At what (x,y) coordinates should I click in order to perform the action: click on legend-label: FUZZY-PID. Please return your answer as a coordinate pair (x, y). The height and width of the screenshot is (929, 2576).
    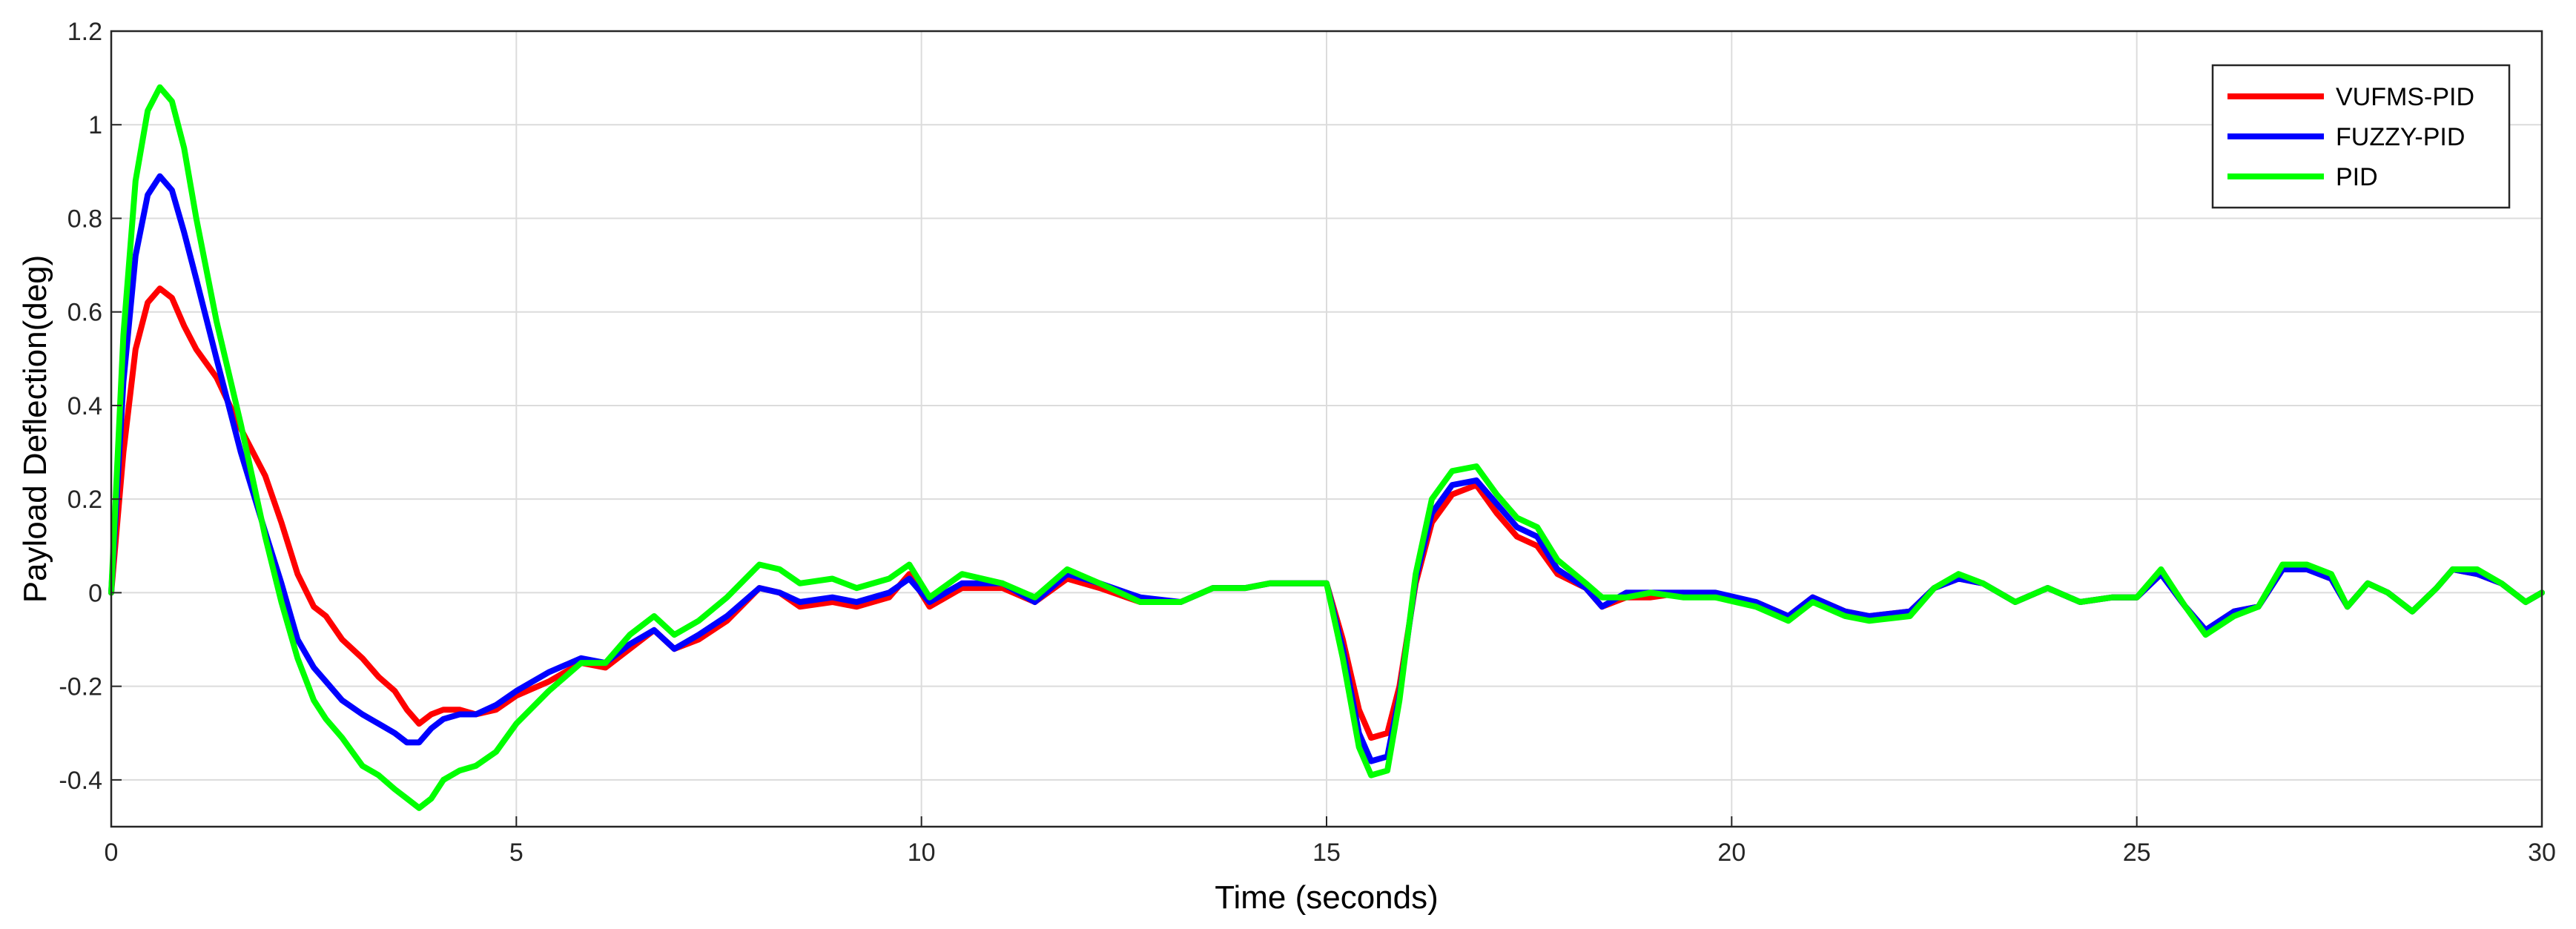
    Looking at the image, I should click on (2400, 137).